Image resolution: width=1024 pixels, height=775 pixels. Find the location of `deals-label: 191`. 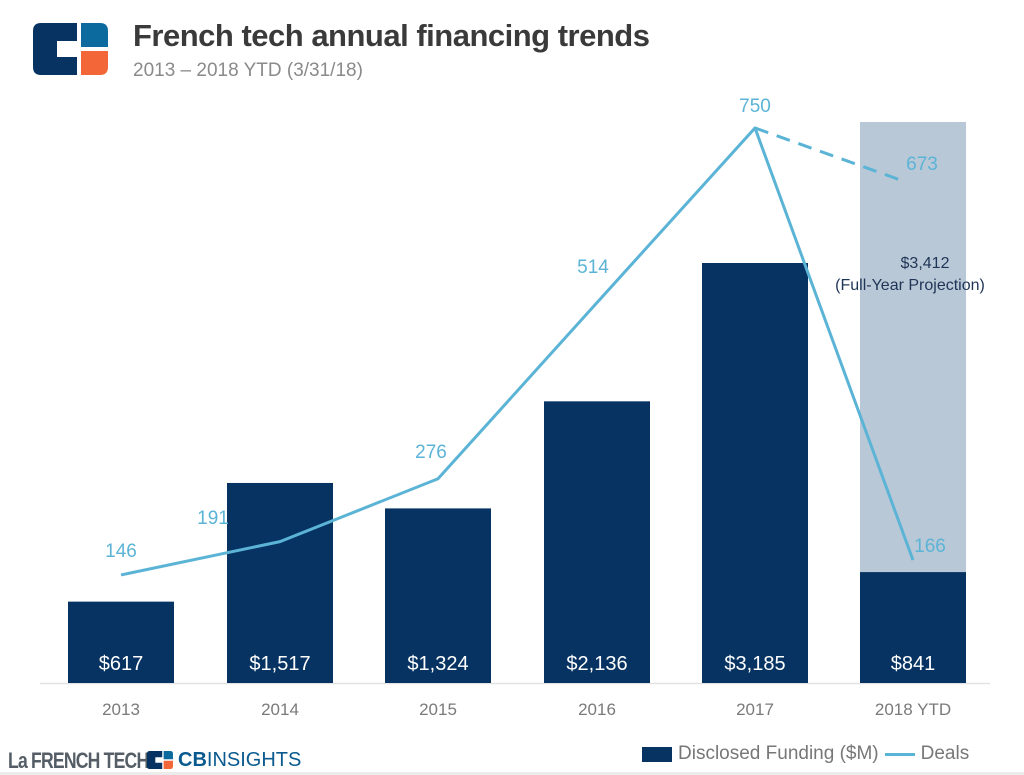

deals-label: 191 is located at coordinates (213, 518).